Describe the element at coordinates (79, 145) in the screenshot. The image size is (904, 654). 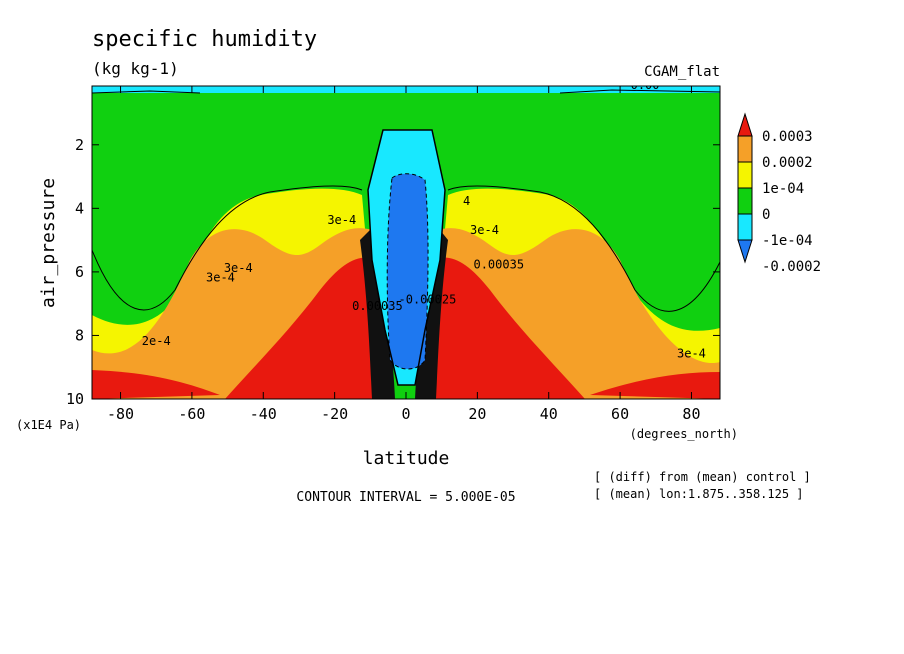
I see `y-tick-label: 2` at that location.